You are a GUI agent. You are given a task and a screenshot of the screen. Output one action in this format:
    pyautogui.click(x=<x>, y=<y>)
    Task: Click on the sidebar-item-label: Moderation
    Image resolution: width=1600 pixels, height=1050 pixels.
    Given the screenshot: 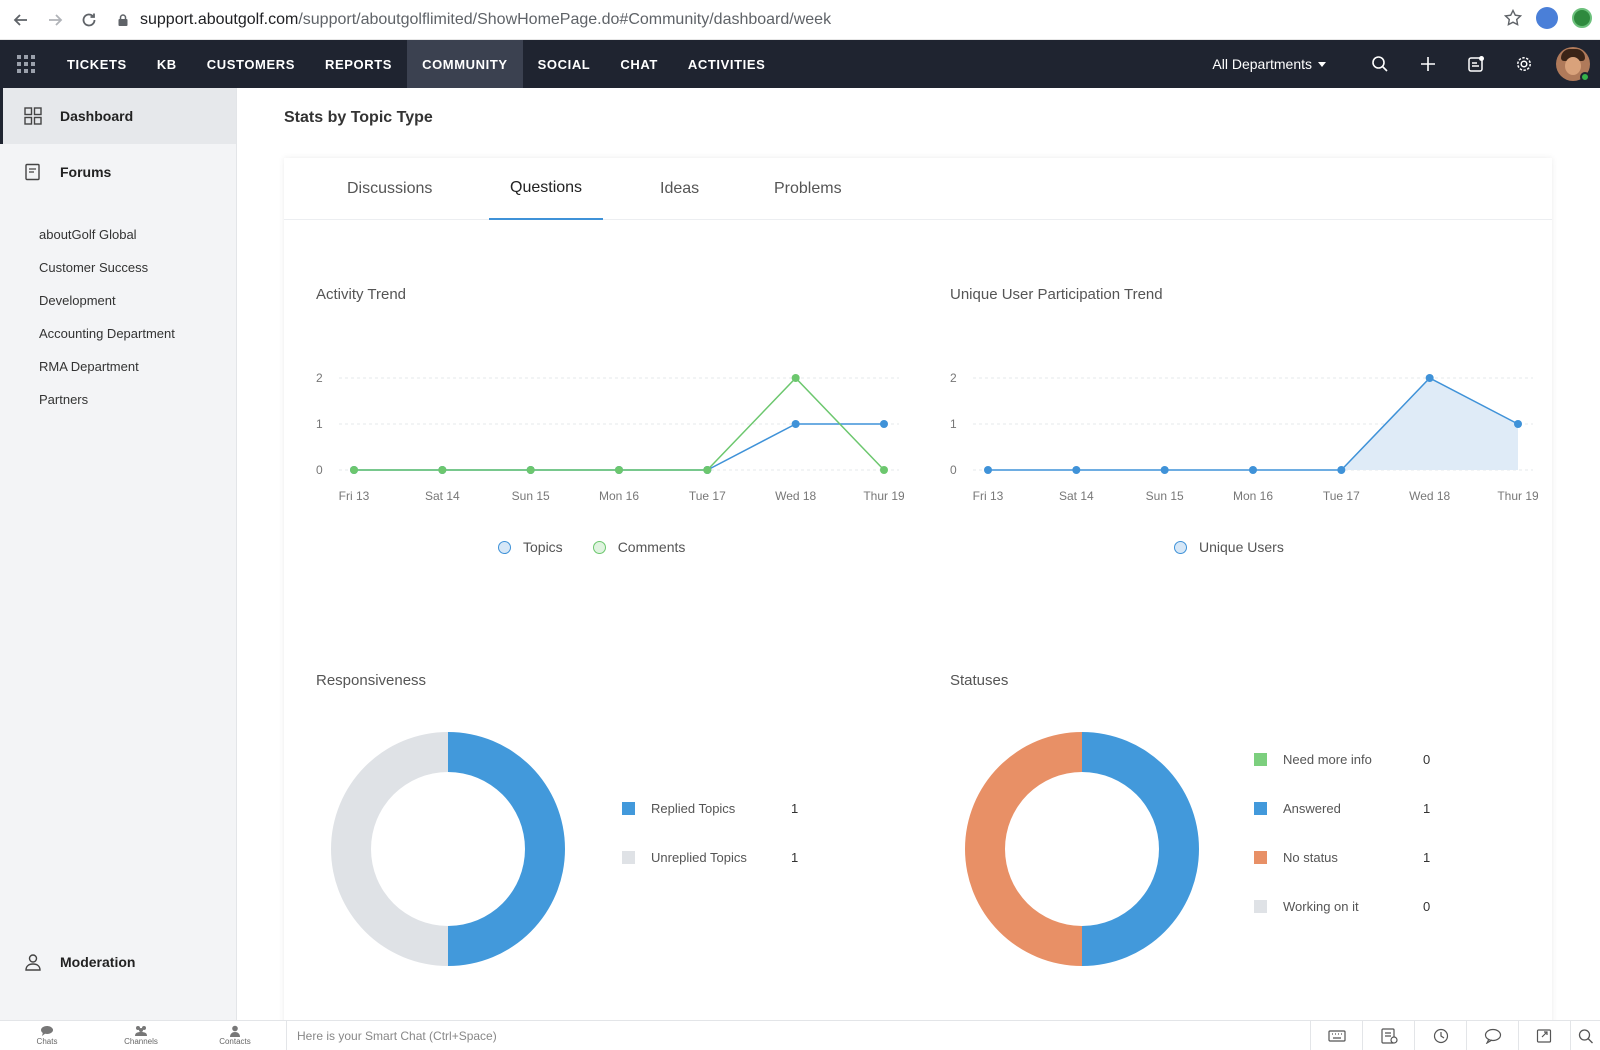 What is the action you would take?
    pyautogui.click(x=98, y=962)
    